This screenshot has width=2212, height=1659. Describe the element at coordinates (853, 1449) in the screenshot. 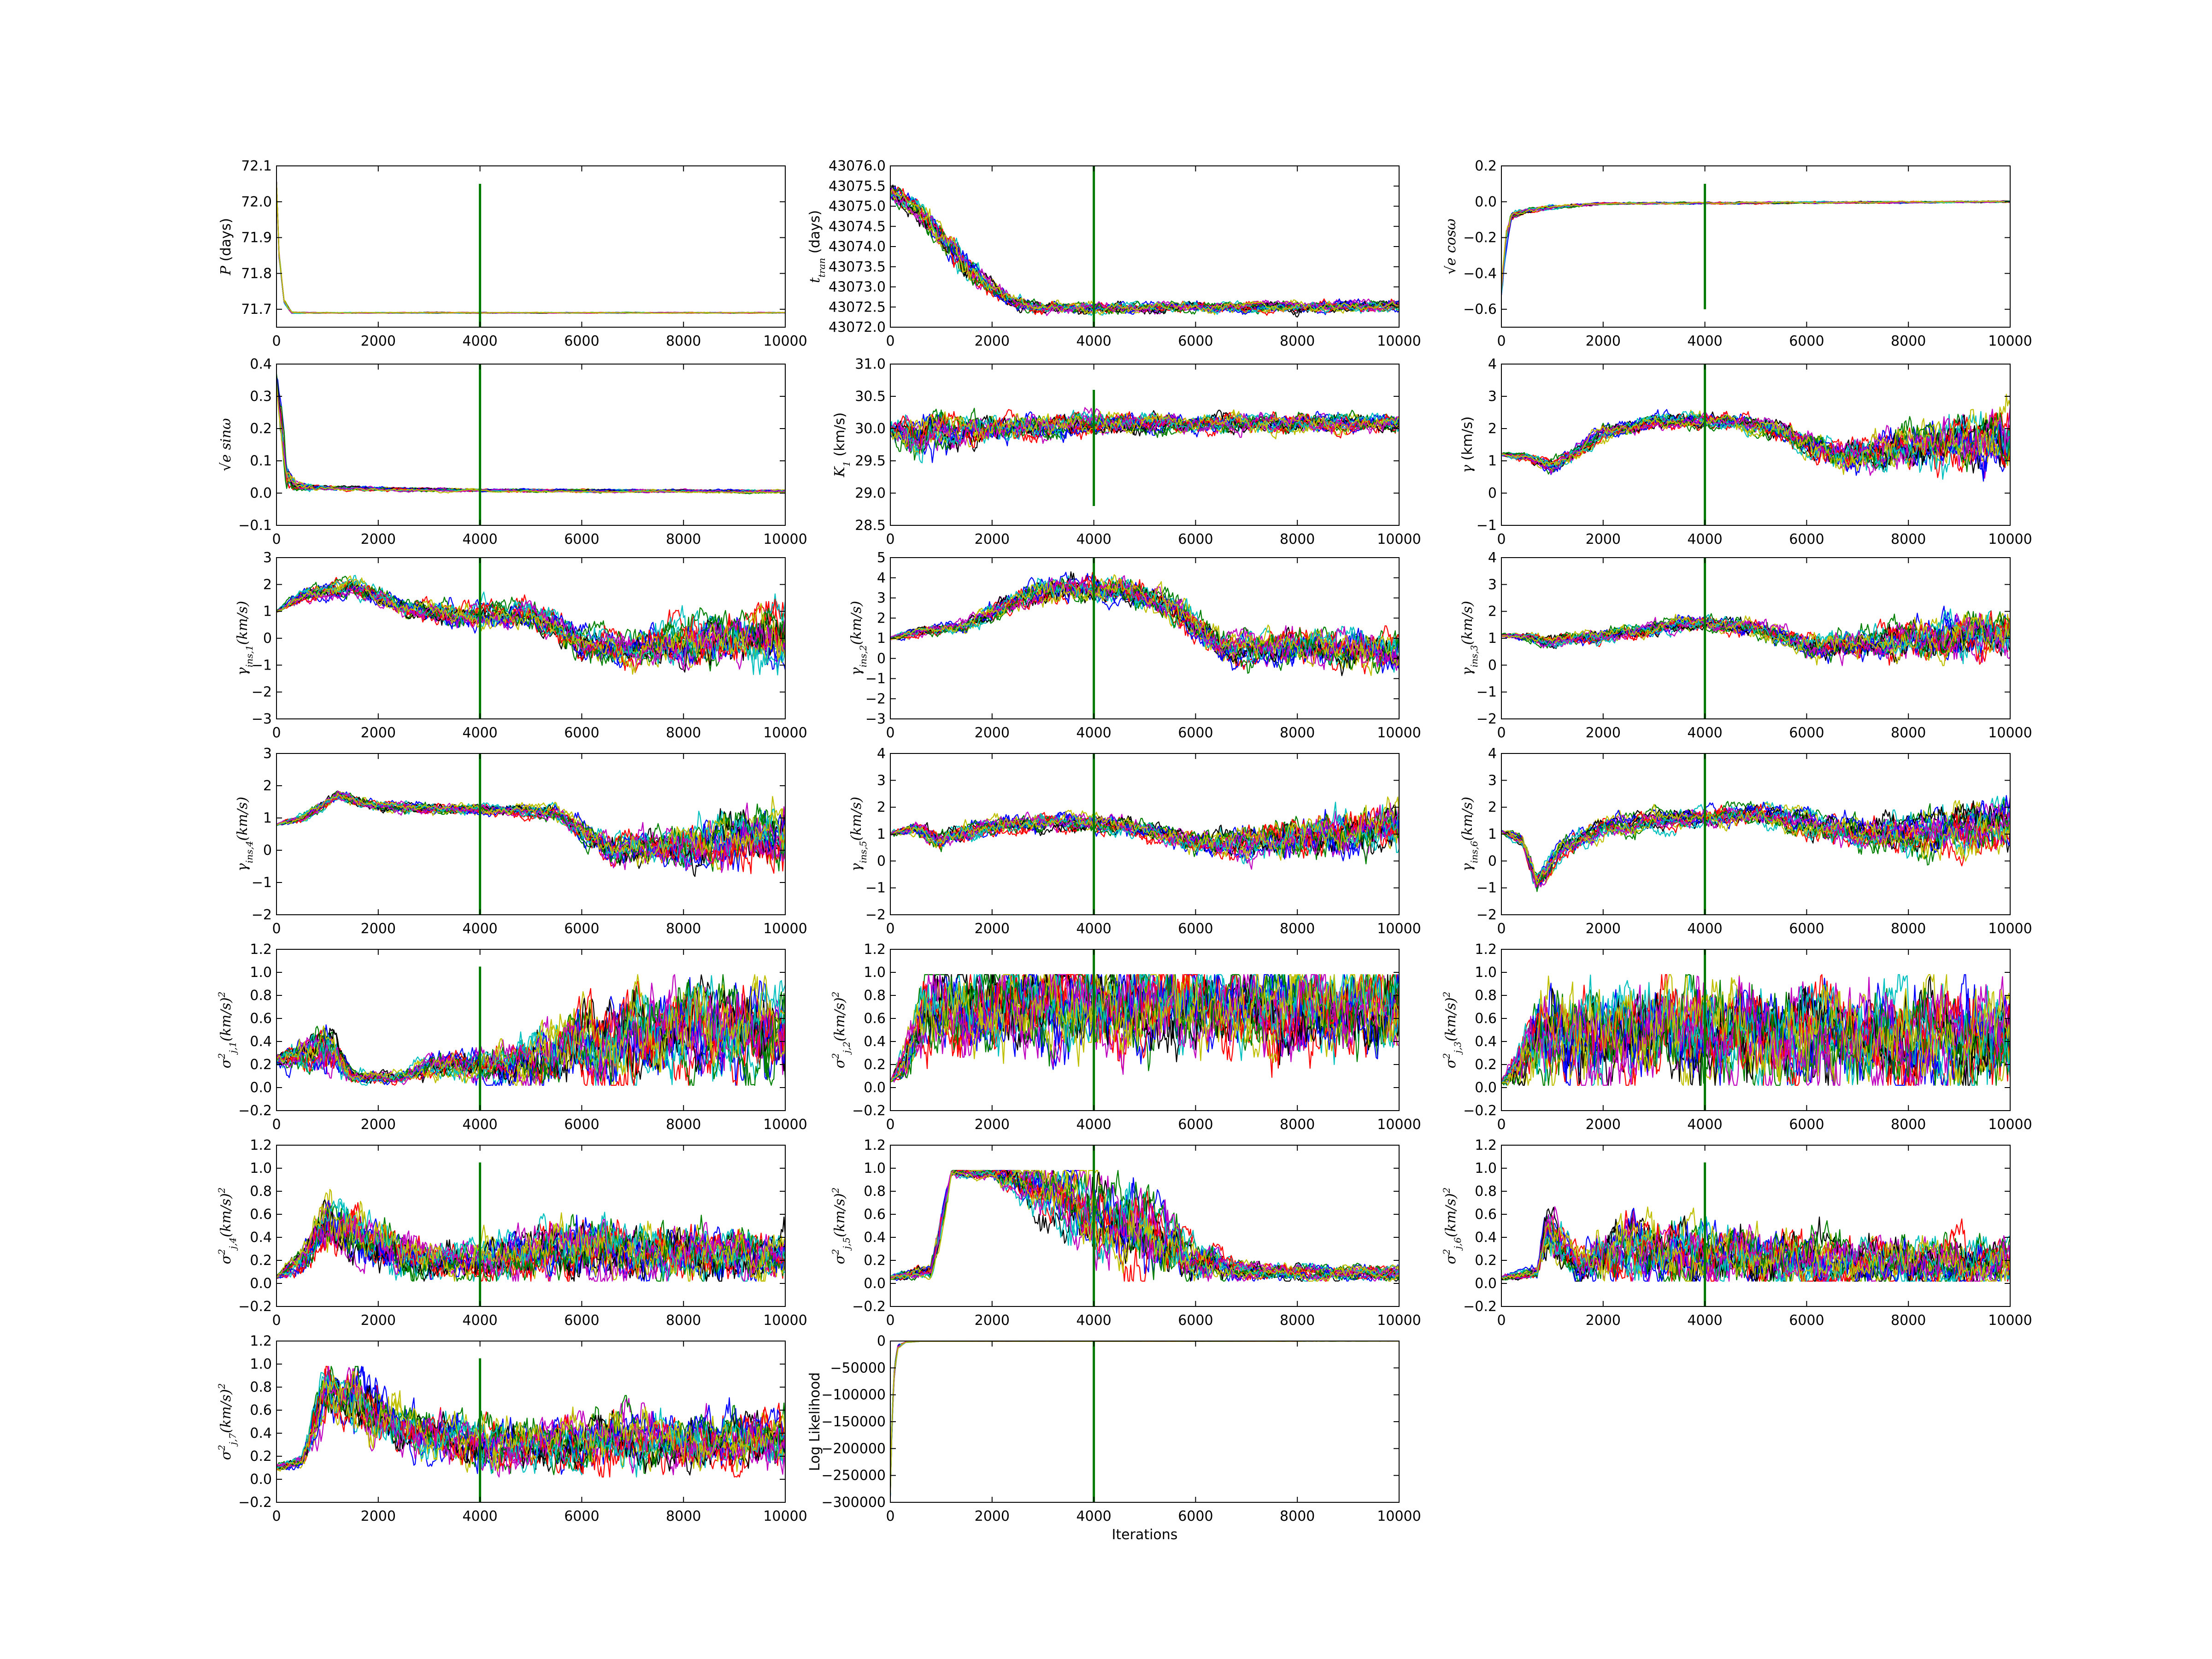

I see `y-tick-label: −200000` at that location.